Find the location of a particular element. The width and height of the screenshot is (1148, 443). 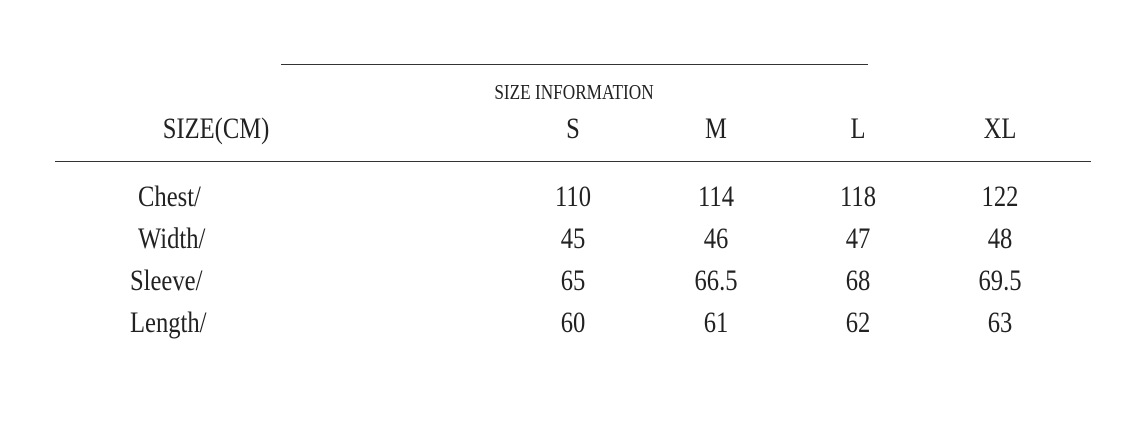

table-cell: 61 is located at coordinates (716, 322).